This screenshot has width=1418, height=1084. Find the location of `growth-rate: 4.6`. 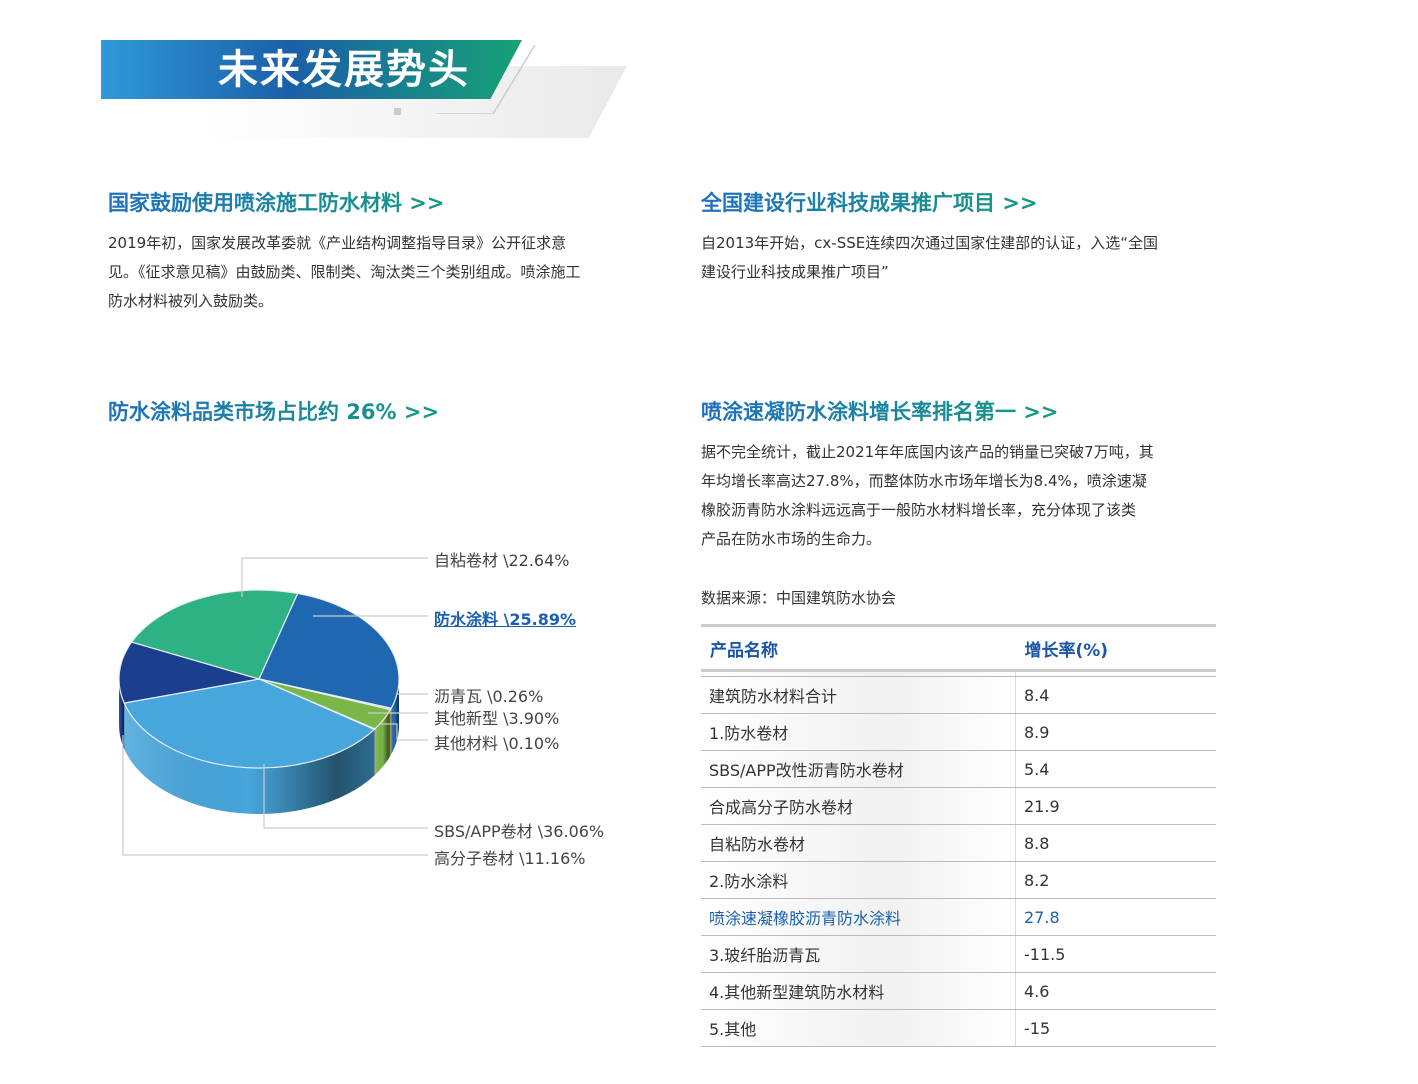

growth-rate: 4.6 is located at coordinates (1115, 991).